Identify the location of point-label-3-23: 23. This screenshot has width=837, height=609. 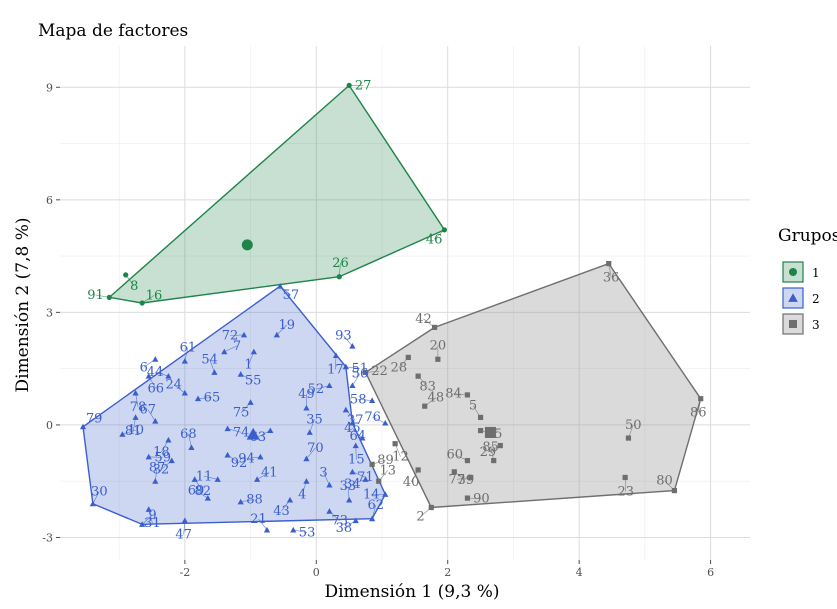
(625, 491).